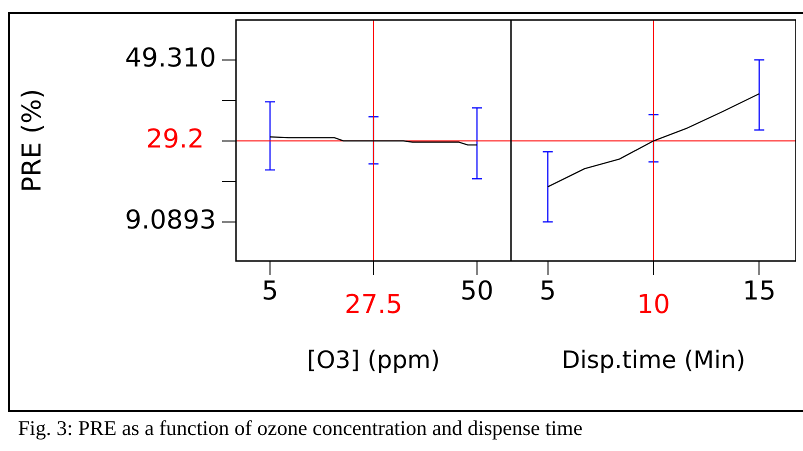 The image size is (803, 451). Describe the element at coordinates (654, 360) in the screenshot. I see `x-axis-title: Disp.time (Min)` at that location.